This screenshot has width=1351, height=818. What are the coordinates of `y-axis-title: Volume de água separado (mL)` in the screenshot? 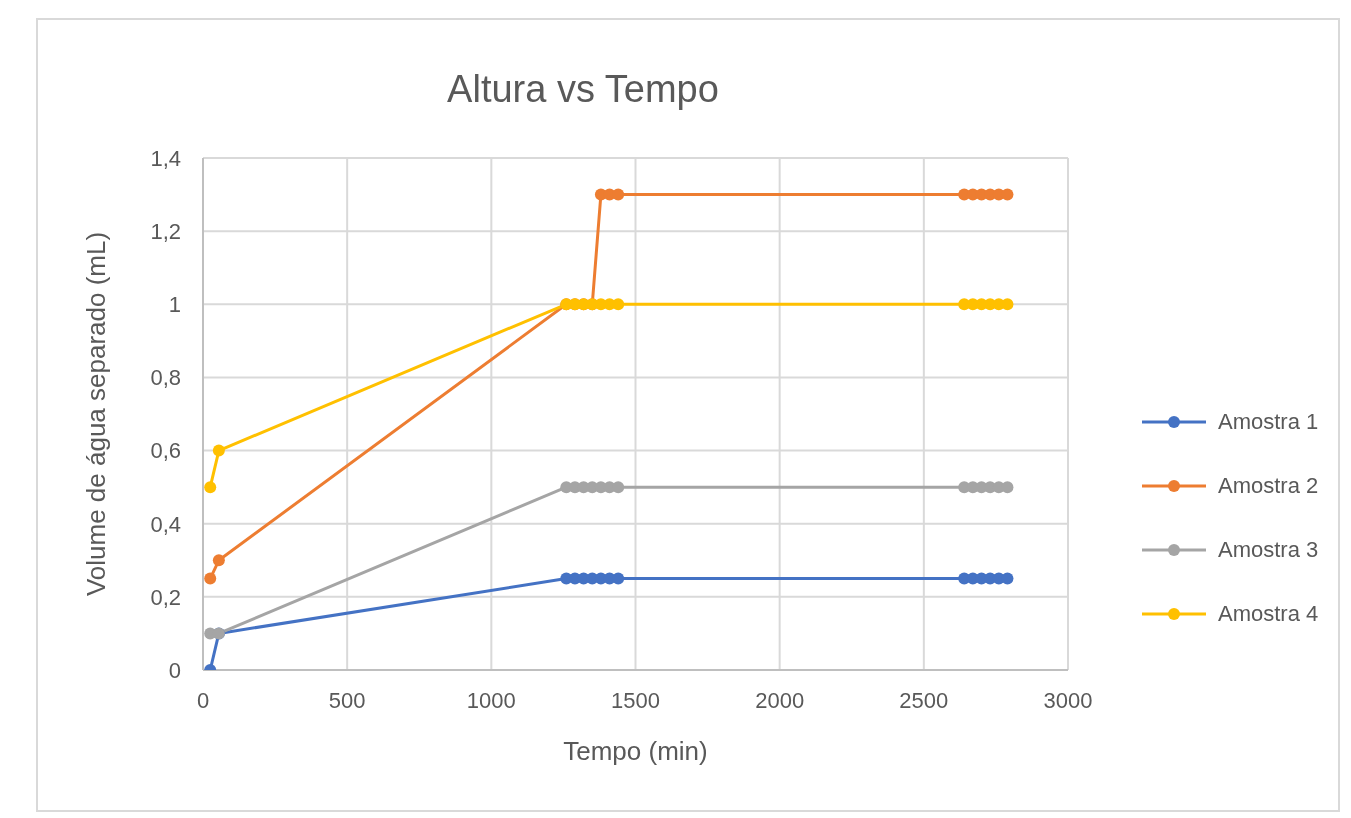 It's located at (96, 414).